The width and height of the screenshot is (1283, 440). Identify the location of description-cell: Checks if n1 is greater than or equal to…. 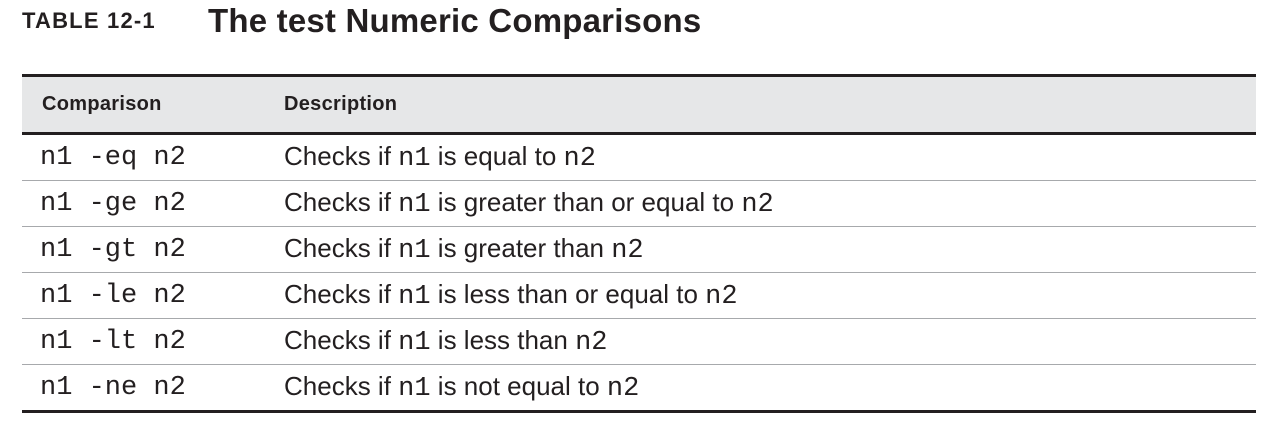
(770, 203).